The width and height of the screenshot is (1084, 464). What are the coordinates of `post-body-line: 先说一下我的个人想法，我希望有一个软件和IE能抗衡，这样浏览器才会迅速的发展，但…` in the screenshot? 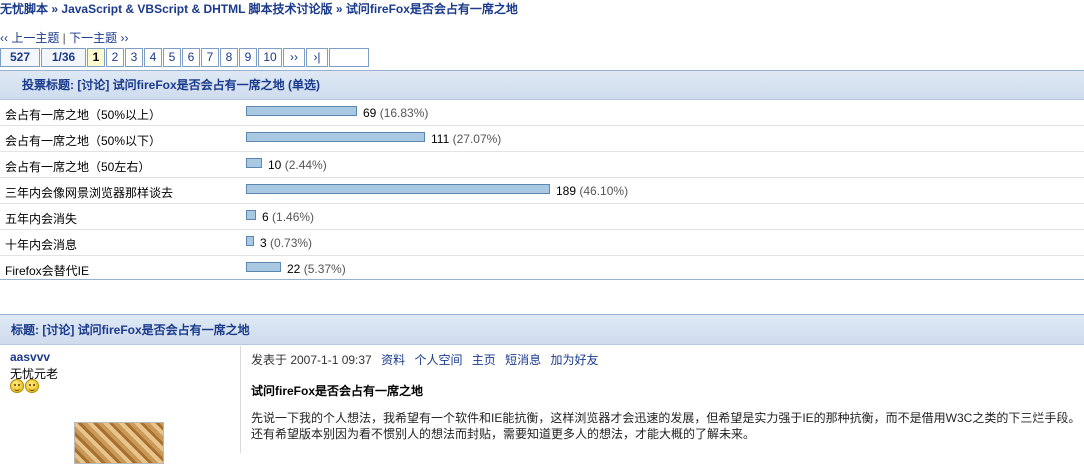 It's located at (666, 418).